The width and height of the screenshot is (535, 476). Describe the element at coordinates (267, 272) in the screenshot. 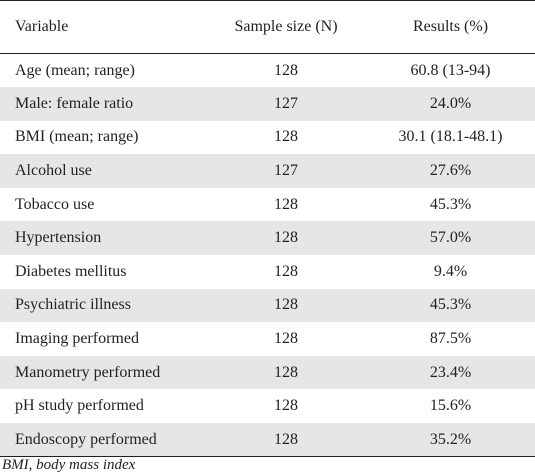

I see `table-row: Diabetes mellitus 128 9.4%` at that location.